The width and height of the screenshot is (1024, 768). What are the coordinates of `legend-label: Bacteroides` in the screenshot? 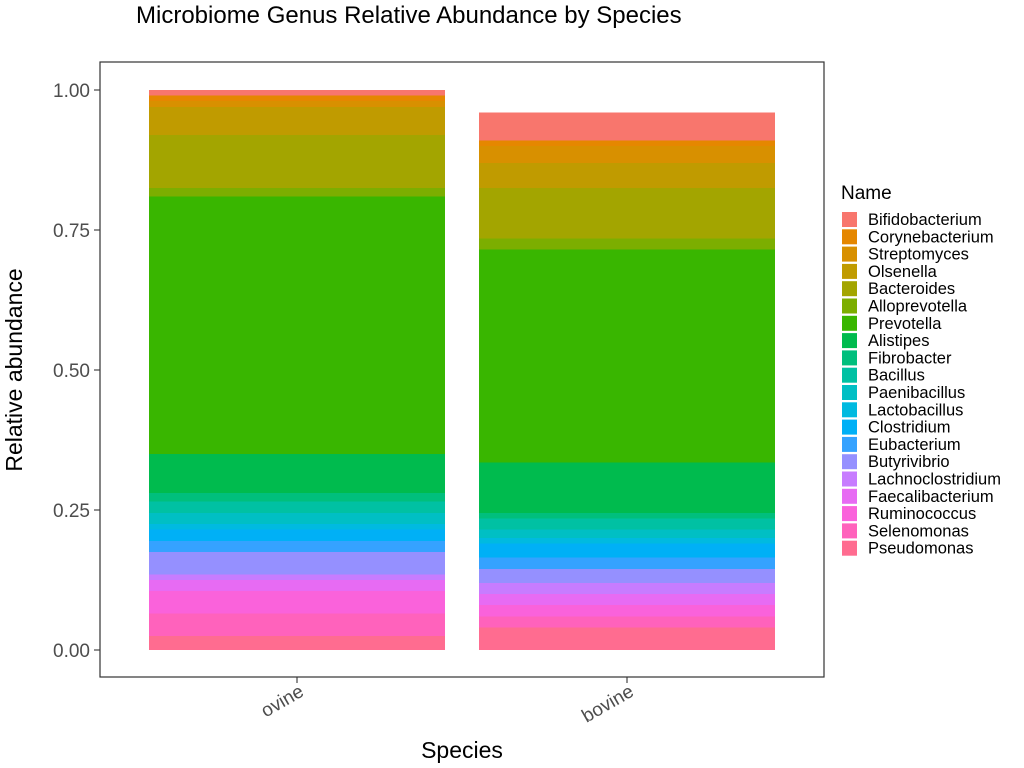 It's located at (911, 289).